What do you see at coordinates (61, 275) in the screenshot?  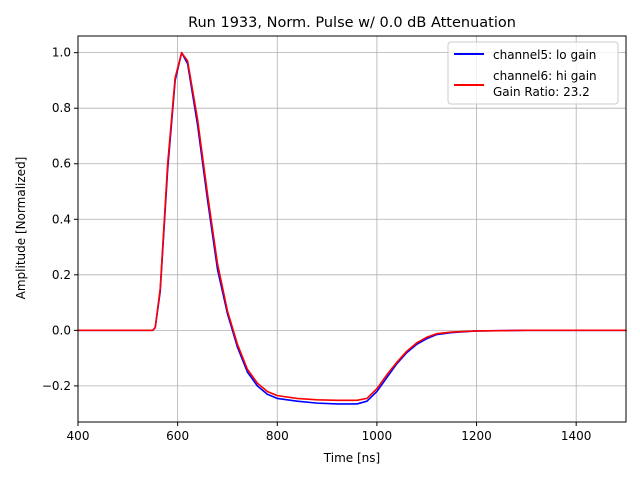 I see `y-tick-label: 0.2` at bounding box center [61, 275].